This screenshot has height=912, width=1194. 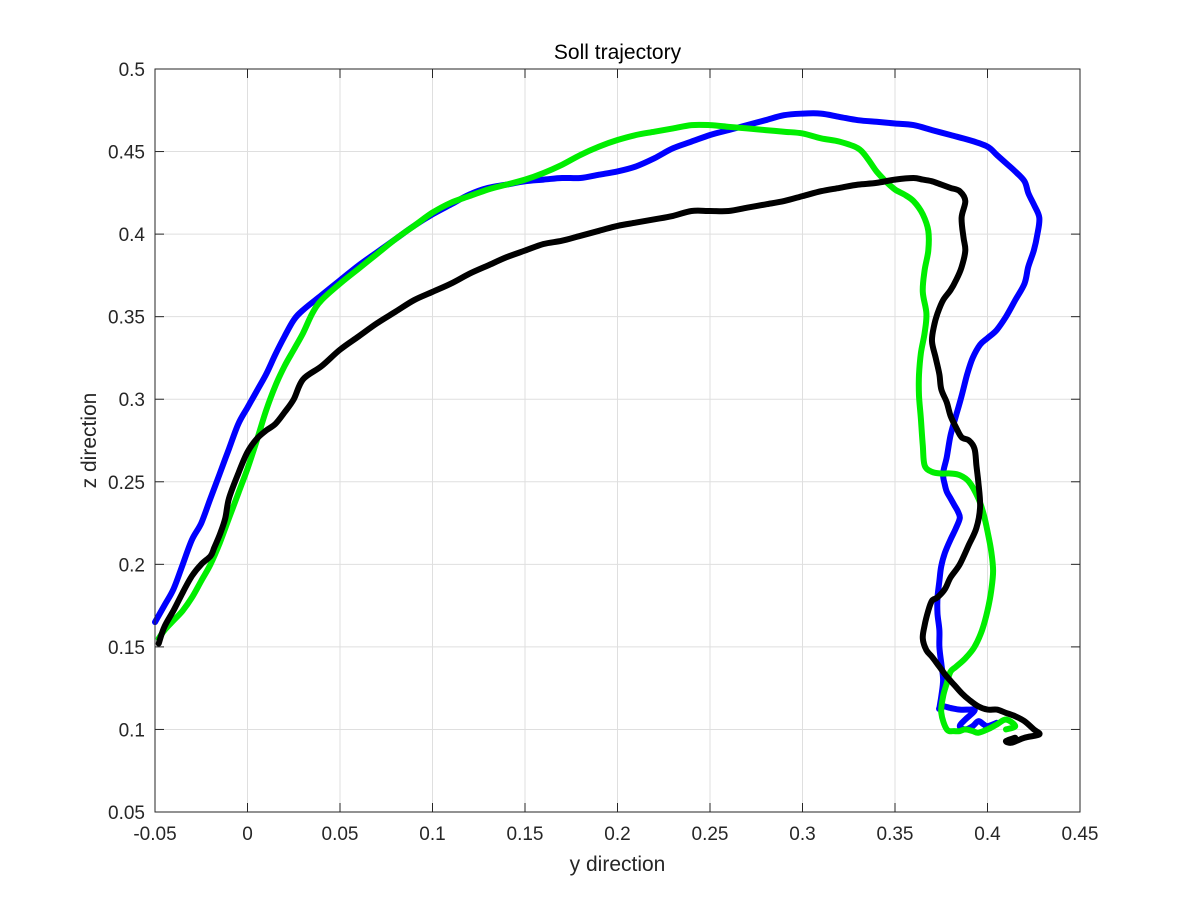 I want to click on x-axis-label: y direction, so click(x=618, y=864).